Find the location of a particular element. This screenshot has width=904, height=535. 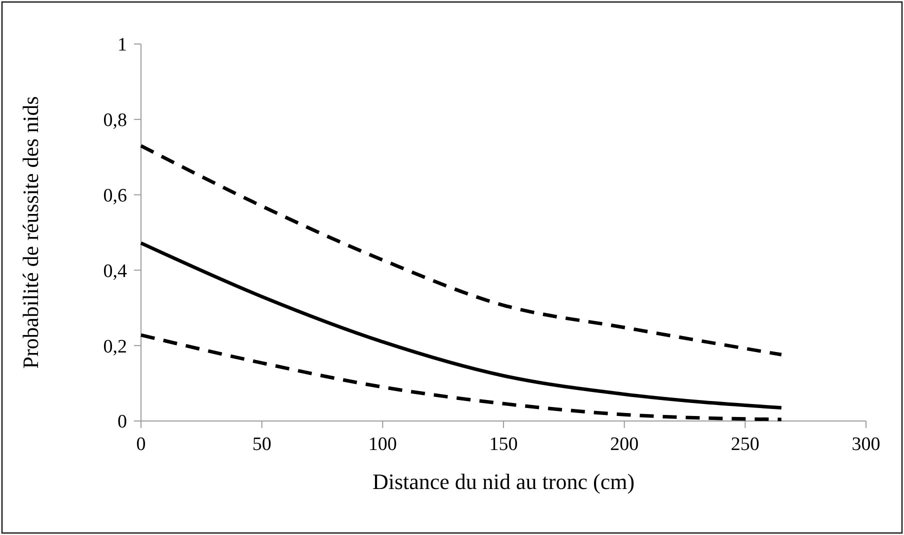

x-tick-label: 150 is located at coordinates (503, 444).